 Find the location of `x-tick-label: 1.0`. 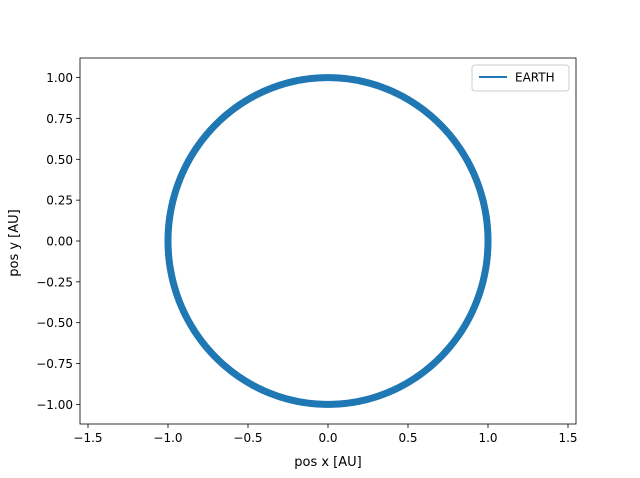

x-tick-label: 1.0 is located at coordinates (487, 438).